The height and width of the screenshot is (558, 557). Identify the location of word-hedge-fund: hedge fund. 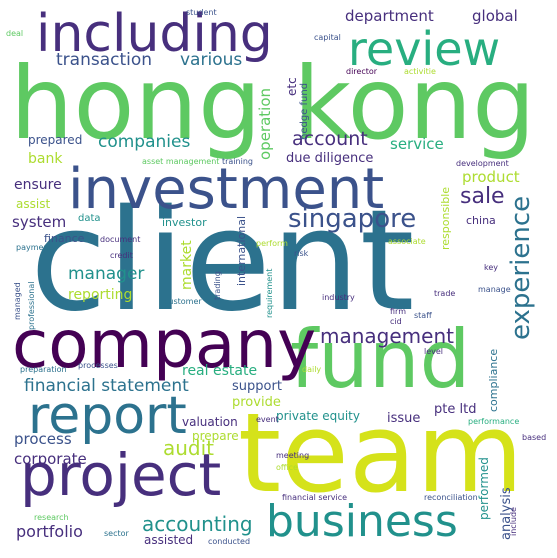
(304, 111).